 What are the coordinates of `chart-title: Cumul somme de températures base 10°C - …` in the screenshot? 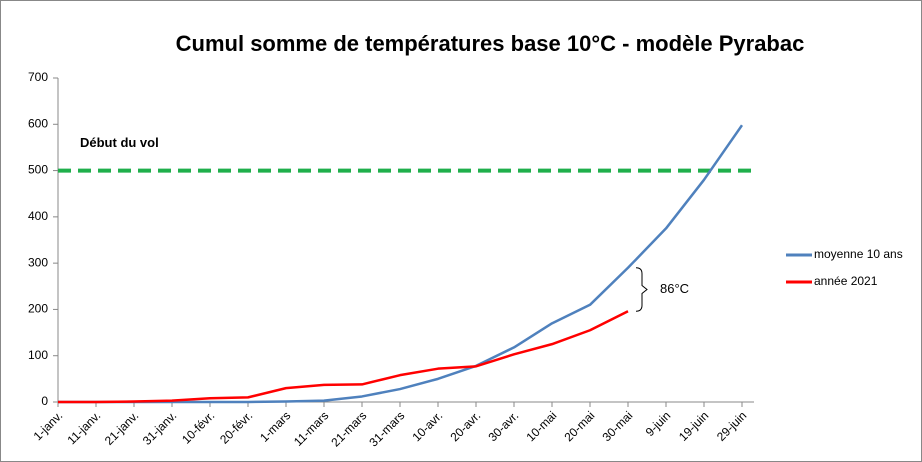 It's located at (490, 43).